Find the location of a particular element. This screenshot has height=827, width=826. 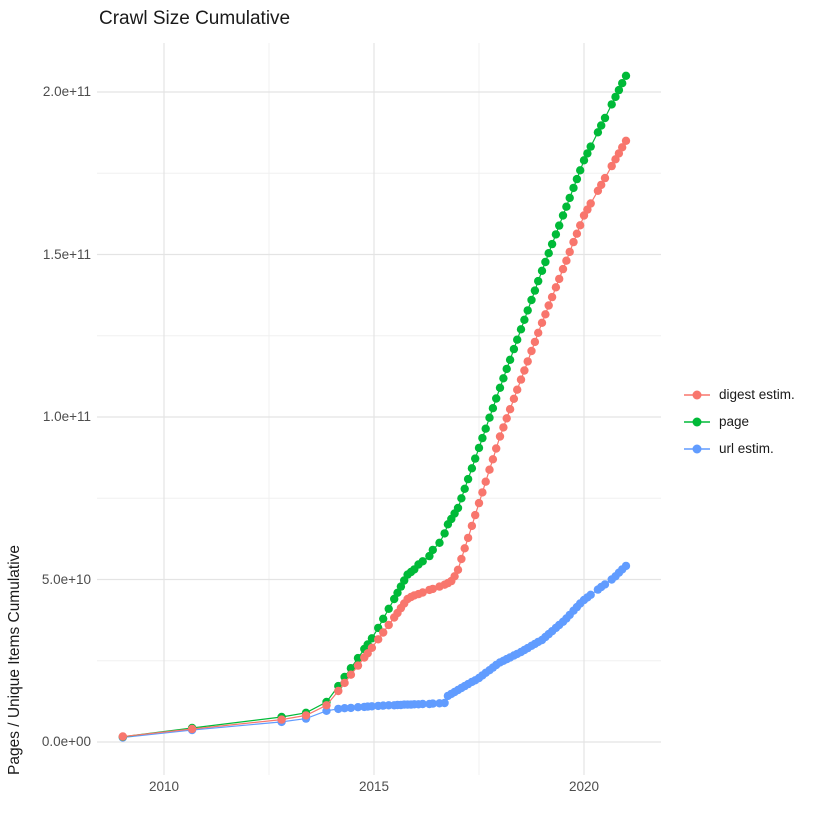

legend-entry: page is located at coordinates (739, 421).